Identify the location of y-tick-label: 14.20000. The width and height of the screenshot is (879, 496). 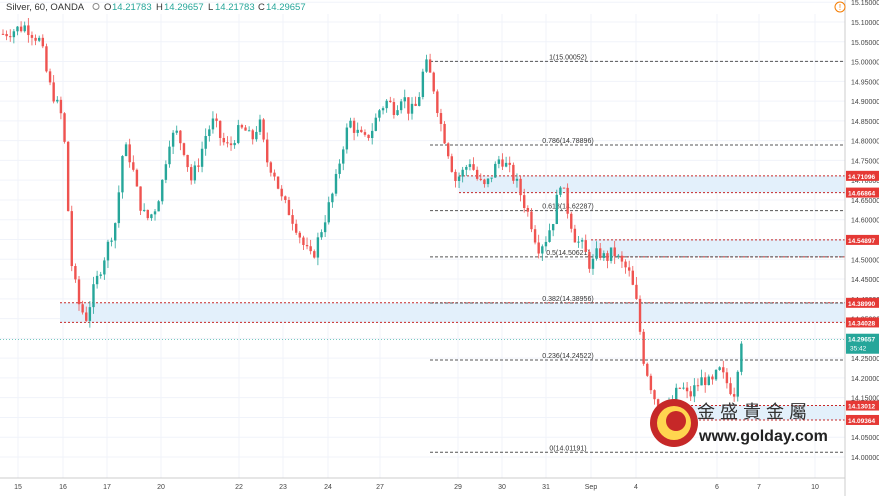
(865, 379).